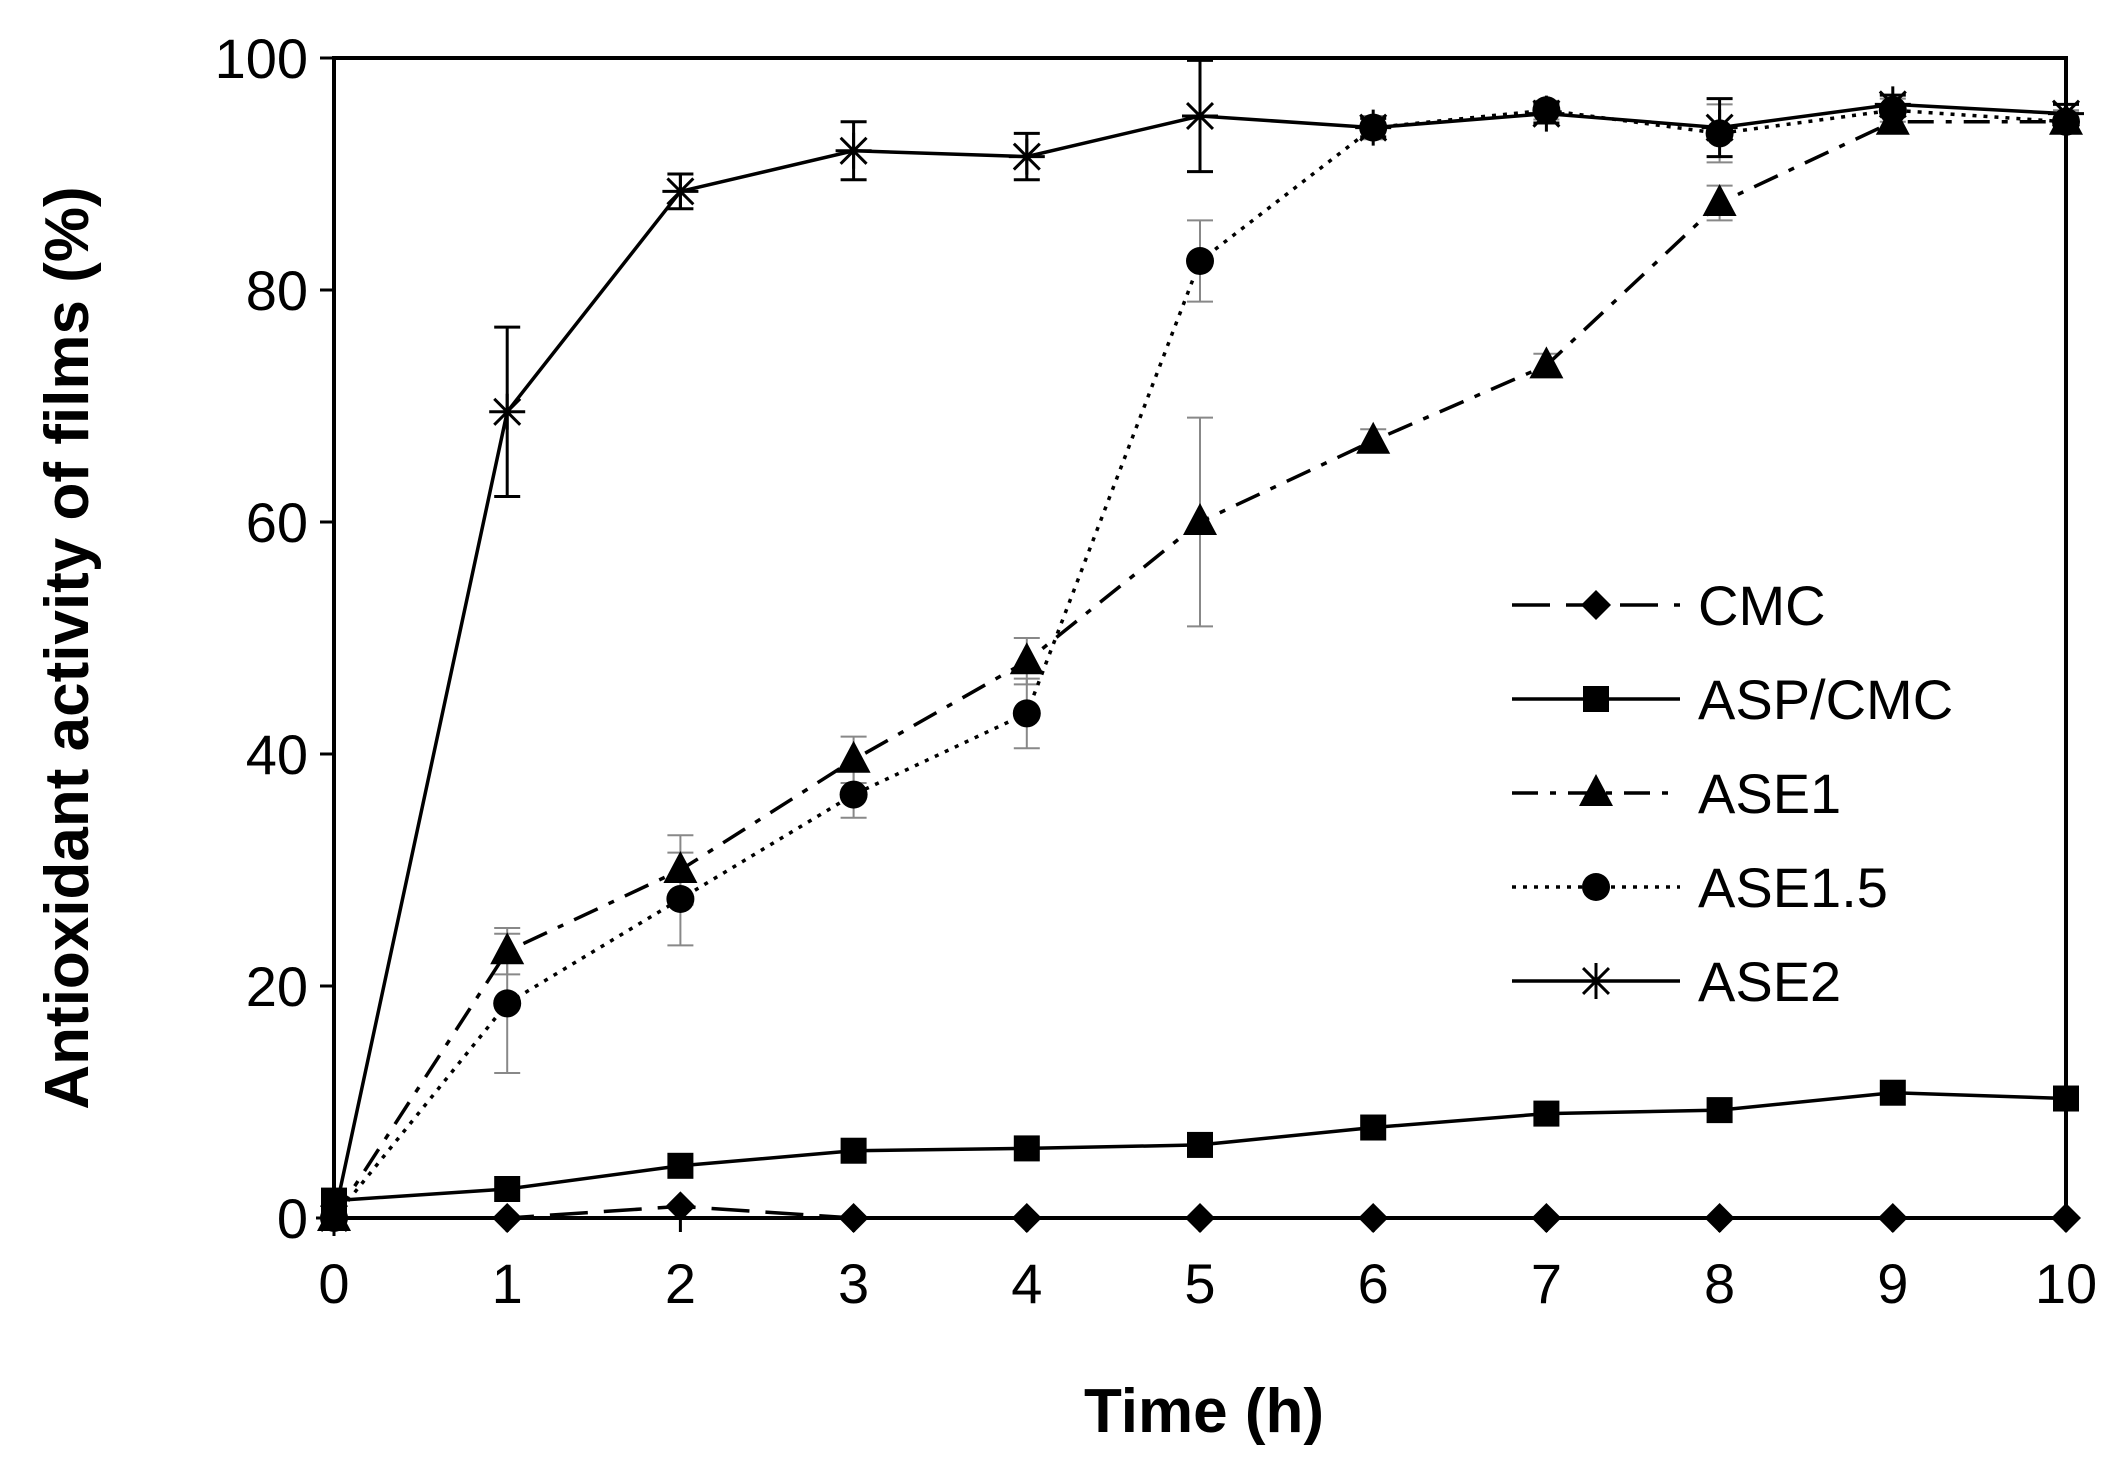  What do you see at coordinates (1793, 887) in the screenshot?
I see `legend-label-ase1-5: ASE1.5` at bounding box center [1793, 887].